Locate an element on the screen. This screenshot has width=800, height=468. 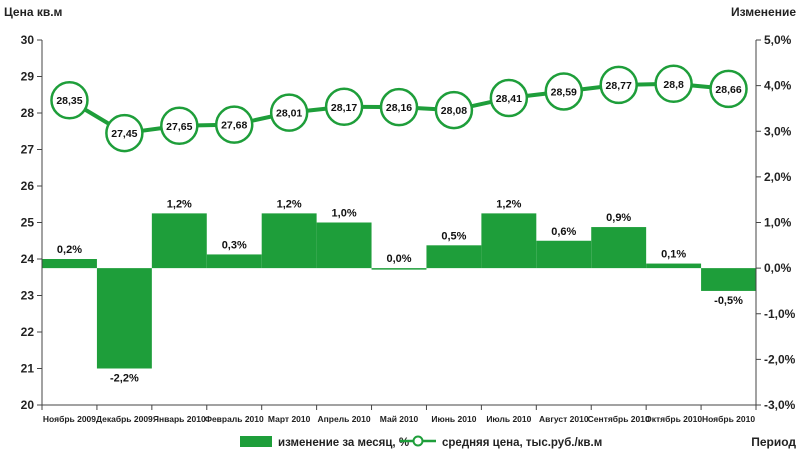
y-left-tick-label: 28 is located at coordinates (28, 113).